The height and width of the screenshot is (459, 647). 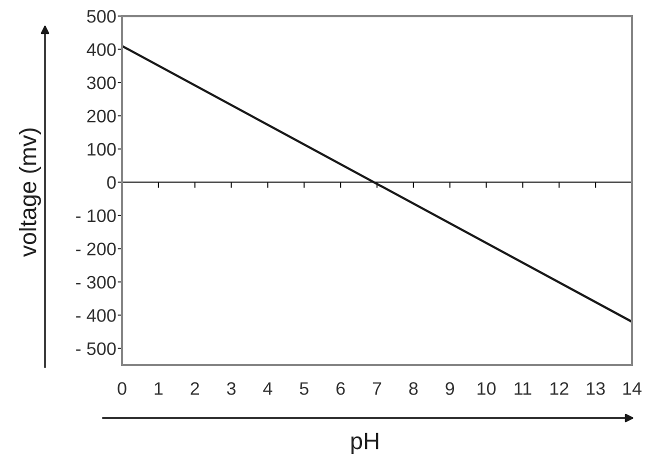 What do you see at coordinates (487, 388) in the screenshot?
I see `x-tick-label: 10` at bounding box center [487, 388].